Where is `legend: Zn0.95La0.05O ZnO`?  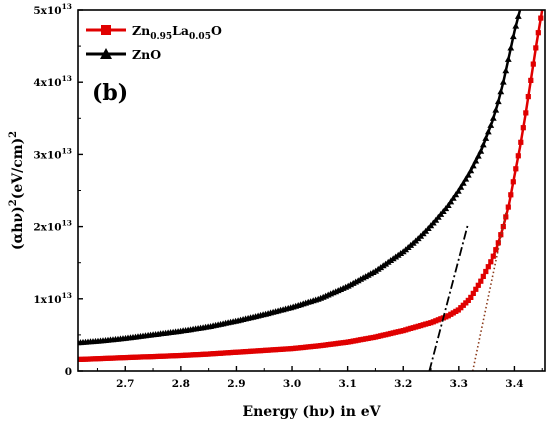 legend: Zn0.95La0.05O ZnO is located at coordinates (154, 42).